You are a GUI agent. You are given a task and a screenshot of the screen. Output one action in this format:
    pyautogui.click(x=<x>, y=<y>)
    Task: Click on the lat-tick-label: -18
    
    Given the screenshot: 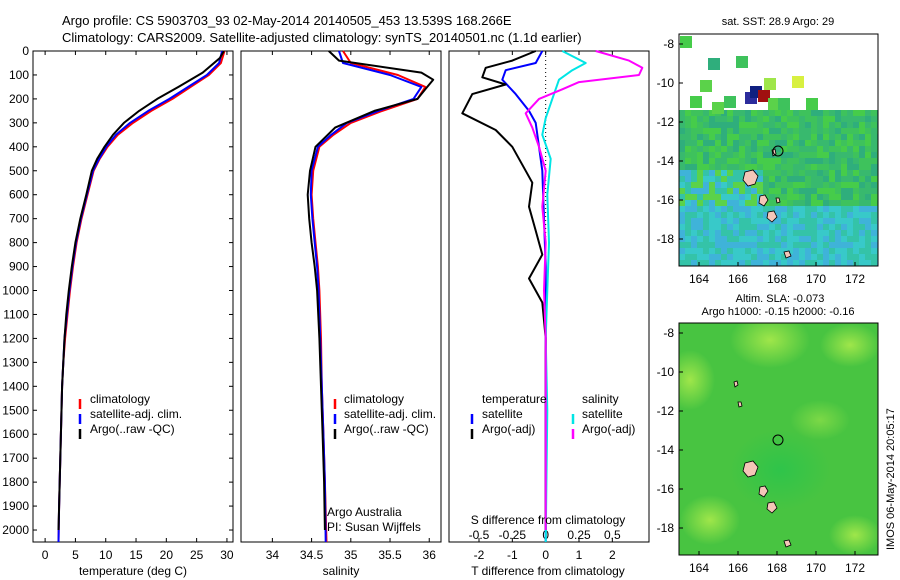 What is the action you would take?
    pyautogui.click(x=666, y=239)
    